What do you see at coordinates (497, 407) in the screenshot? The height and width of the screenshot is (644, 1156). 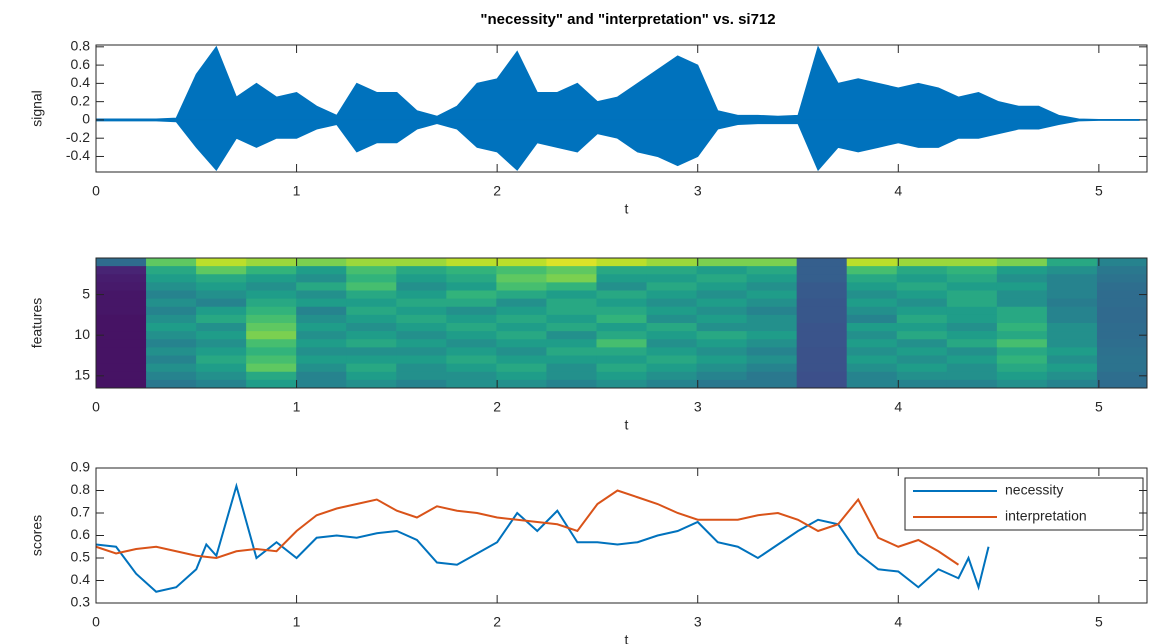 I see `x-tick-label: 2` at bounding box center [497, 407].